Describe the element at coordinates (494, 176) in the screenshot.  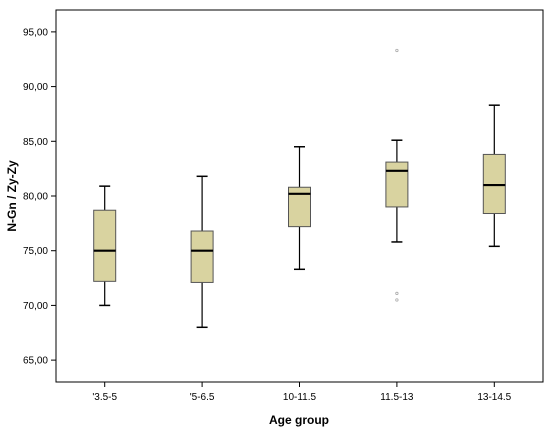
I see `box-13-14.5` at that location.